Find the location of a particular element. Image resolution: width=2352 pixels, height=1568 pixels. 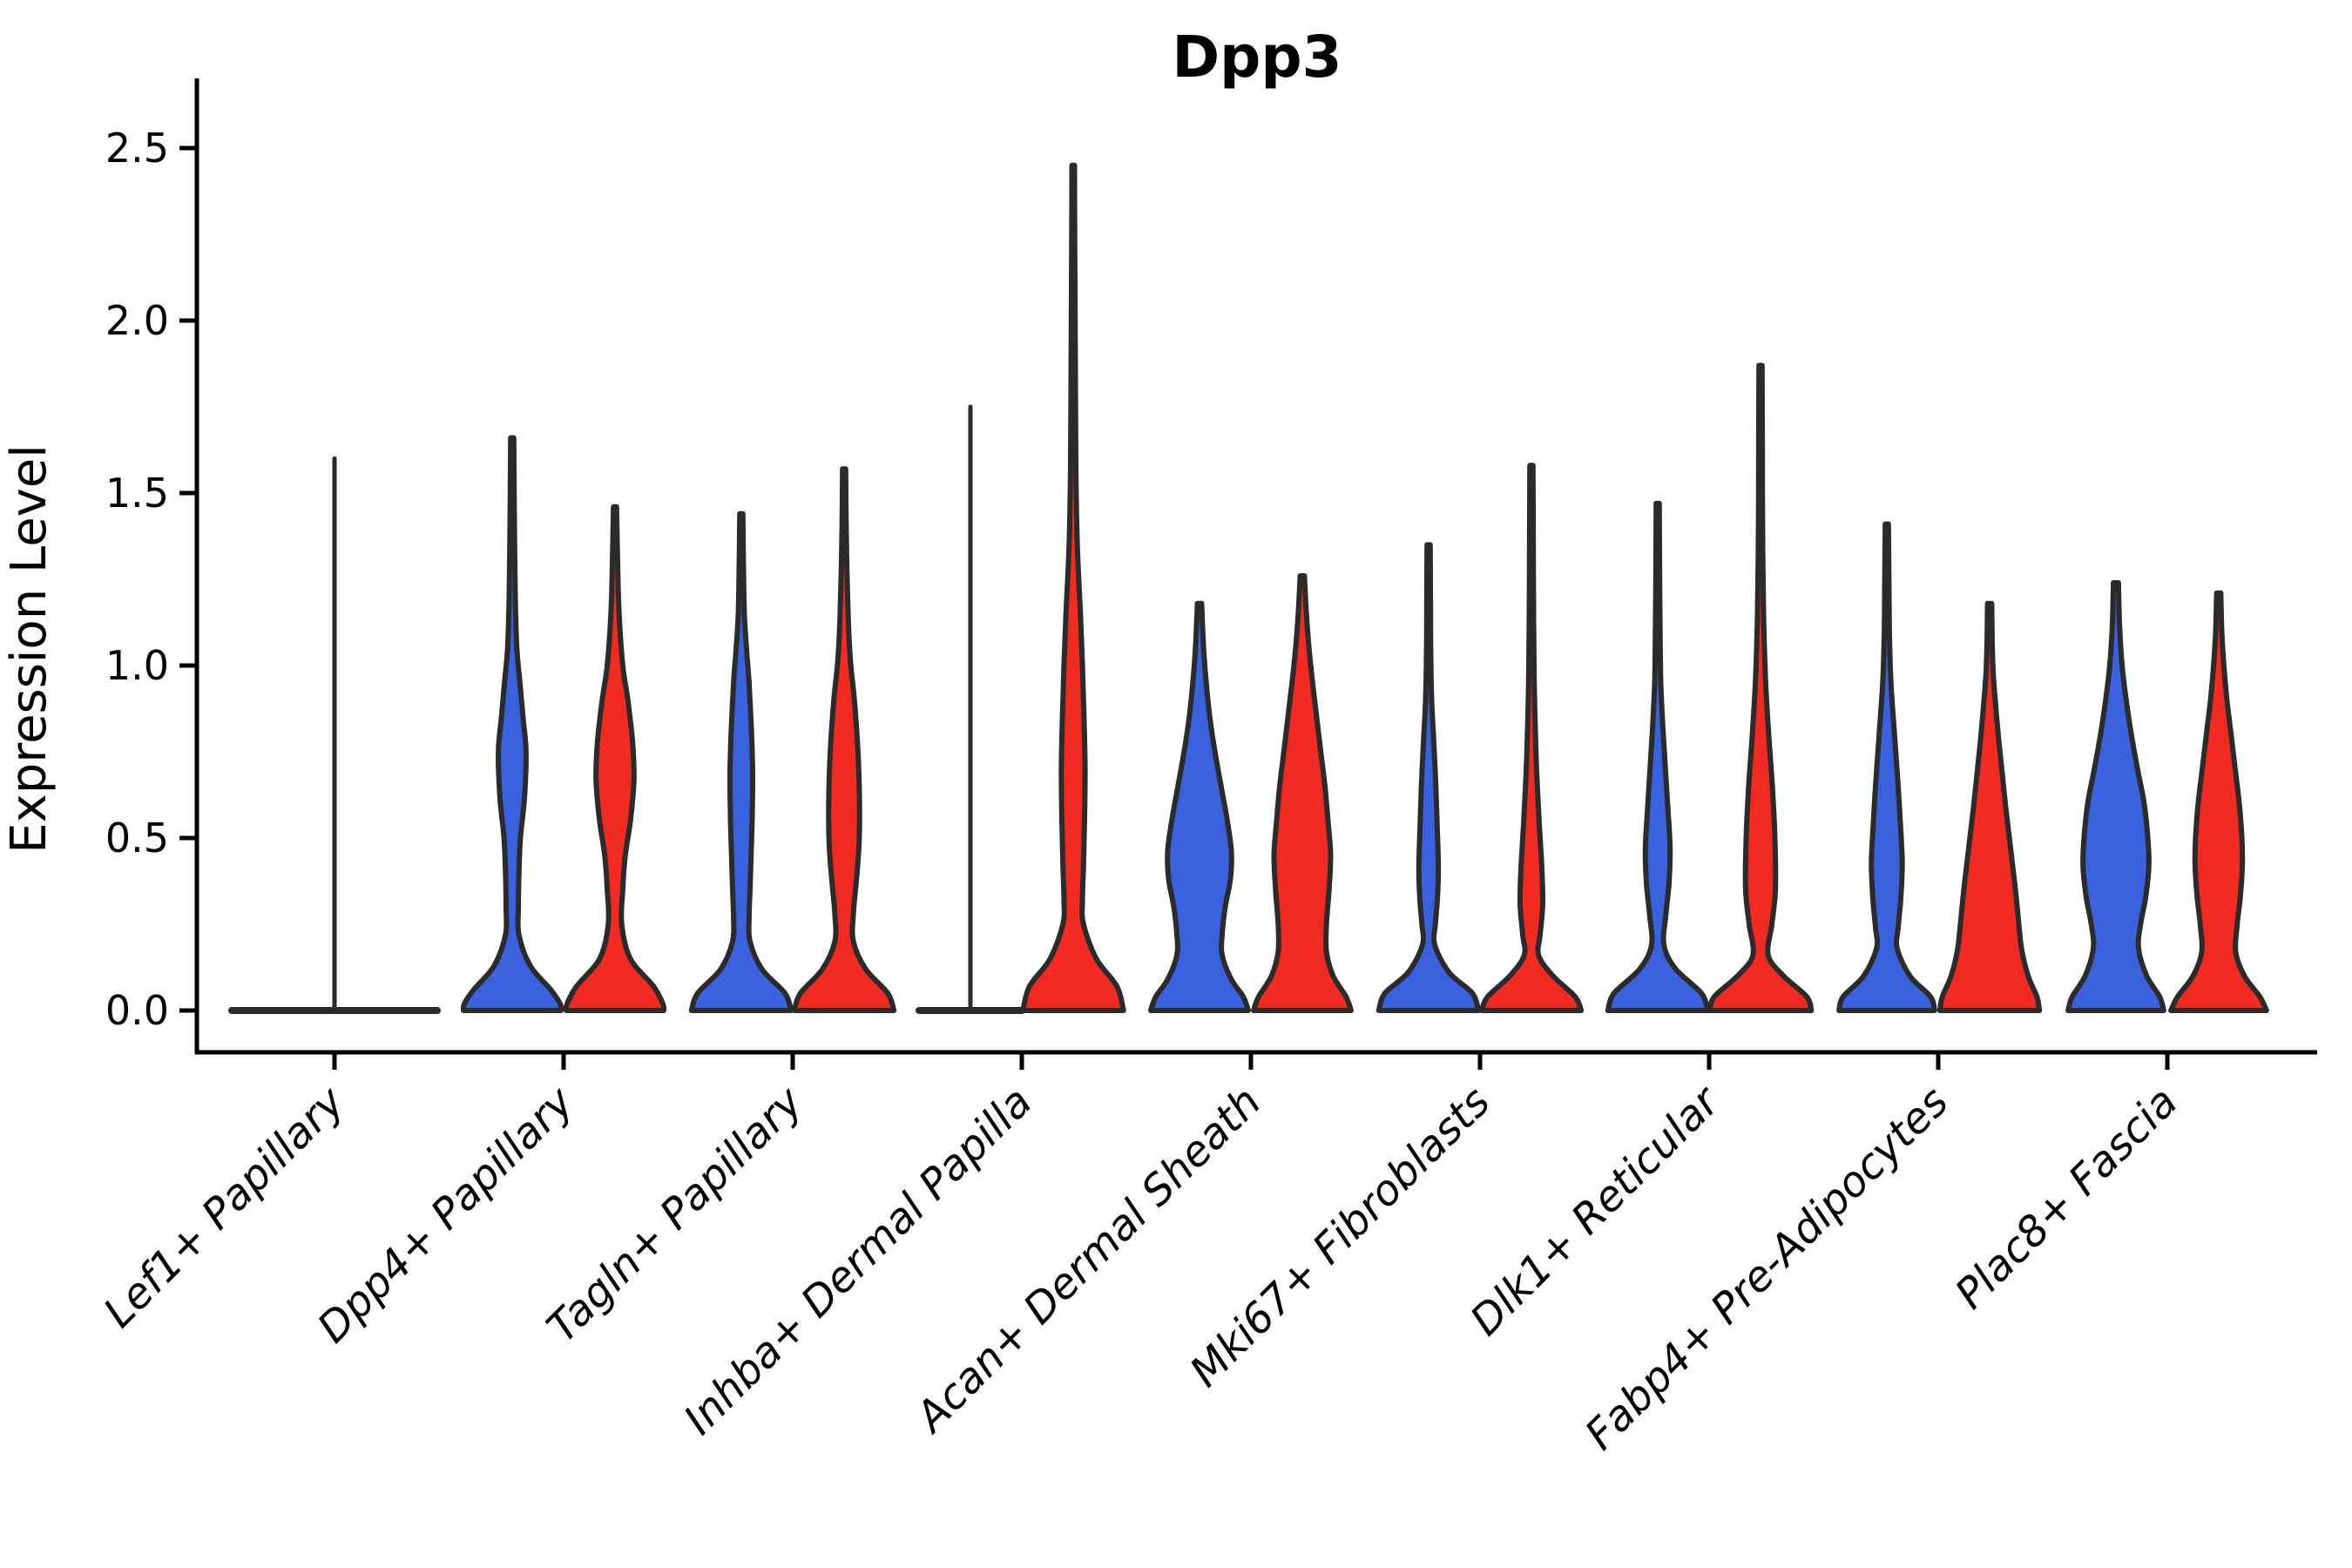

x-tick-label: Dpp4+ Papillary is located at coordinates (446, 1214).